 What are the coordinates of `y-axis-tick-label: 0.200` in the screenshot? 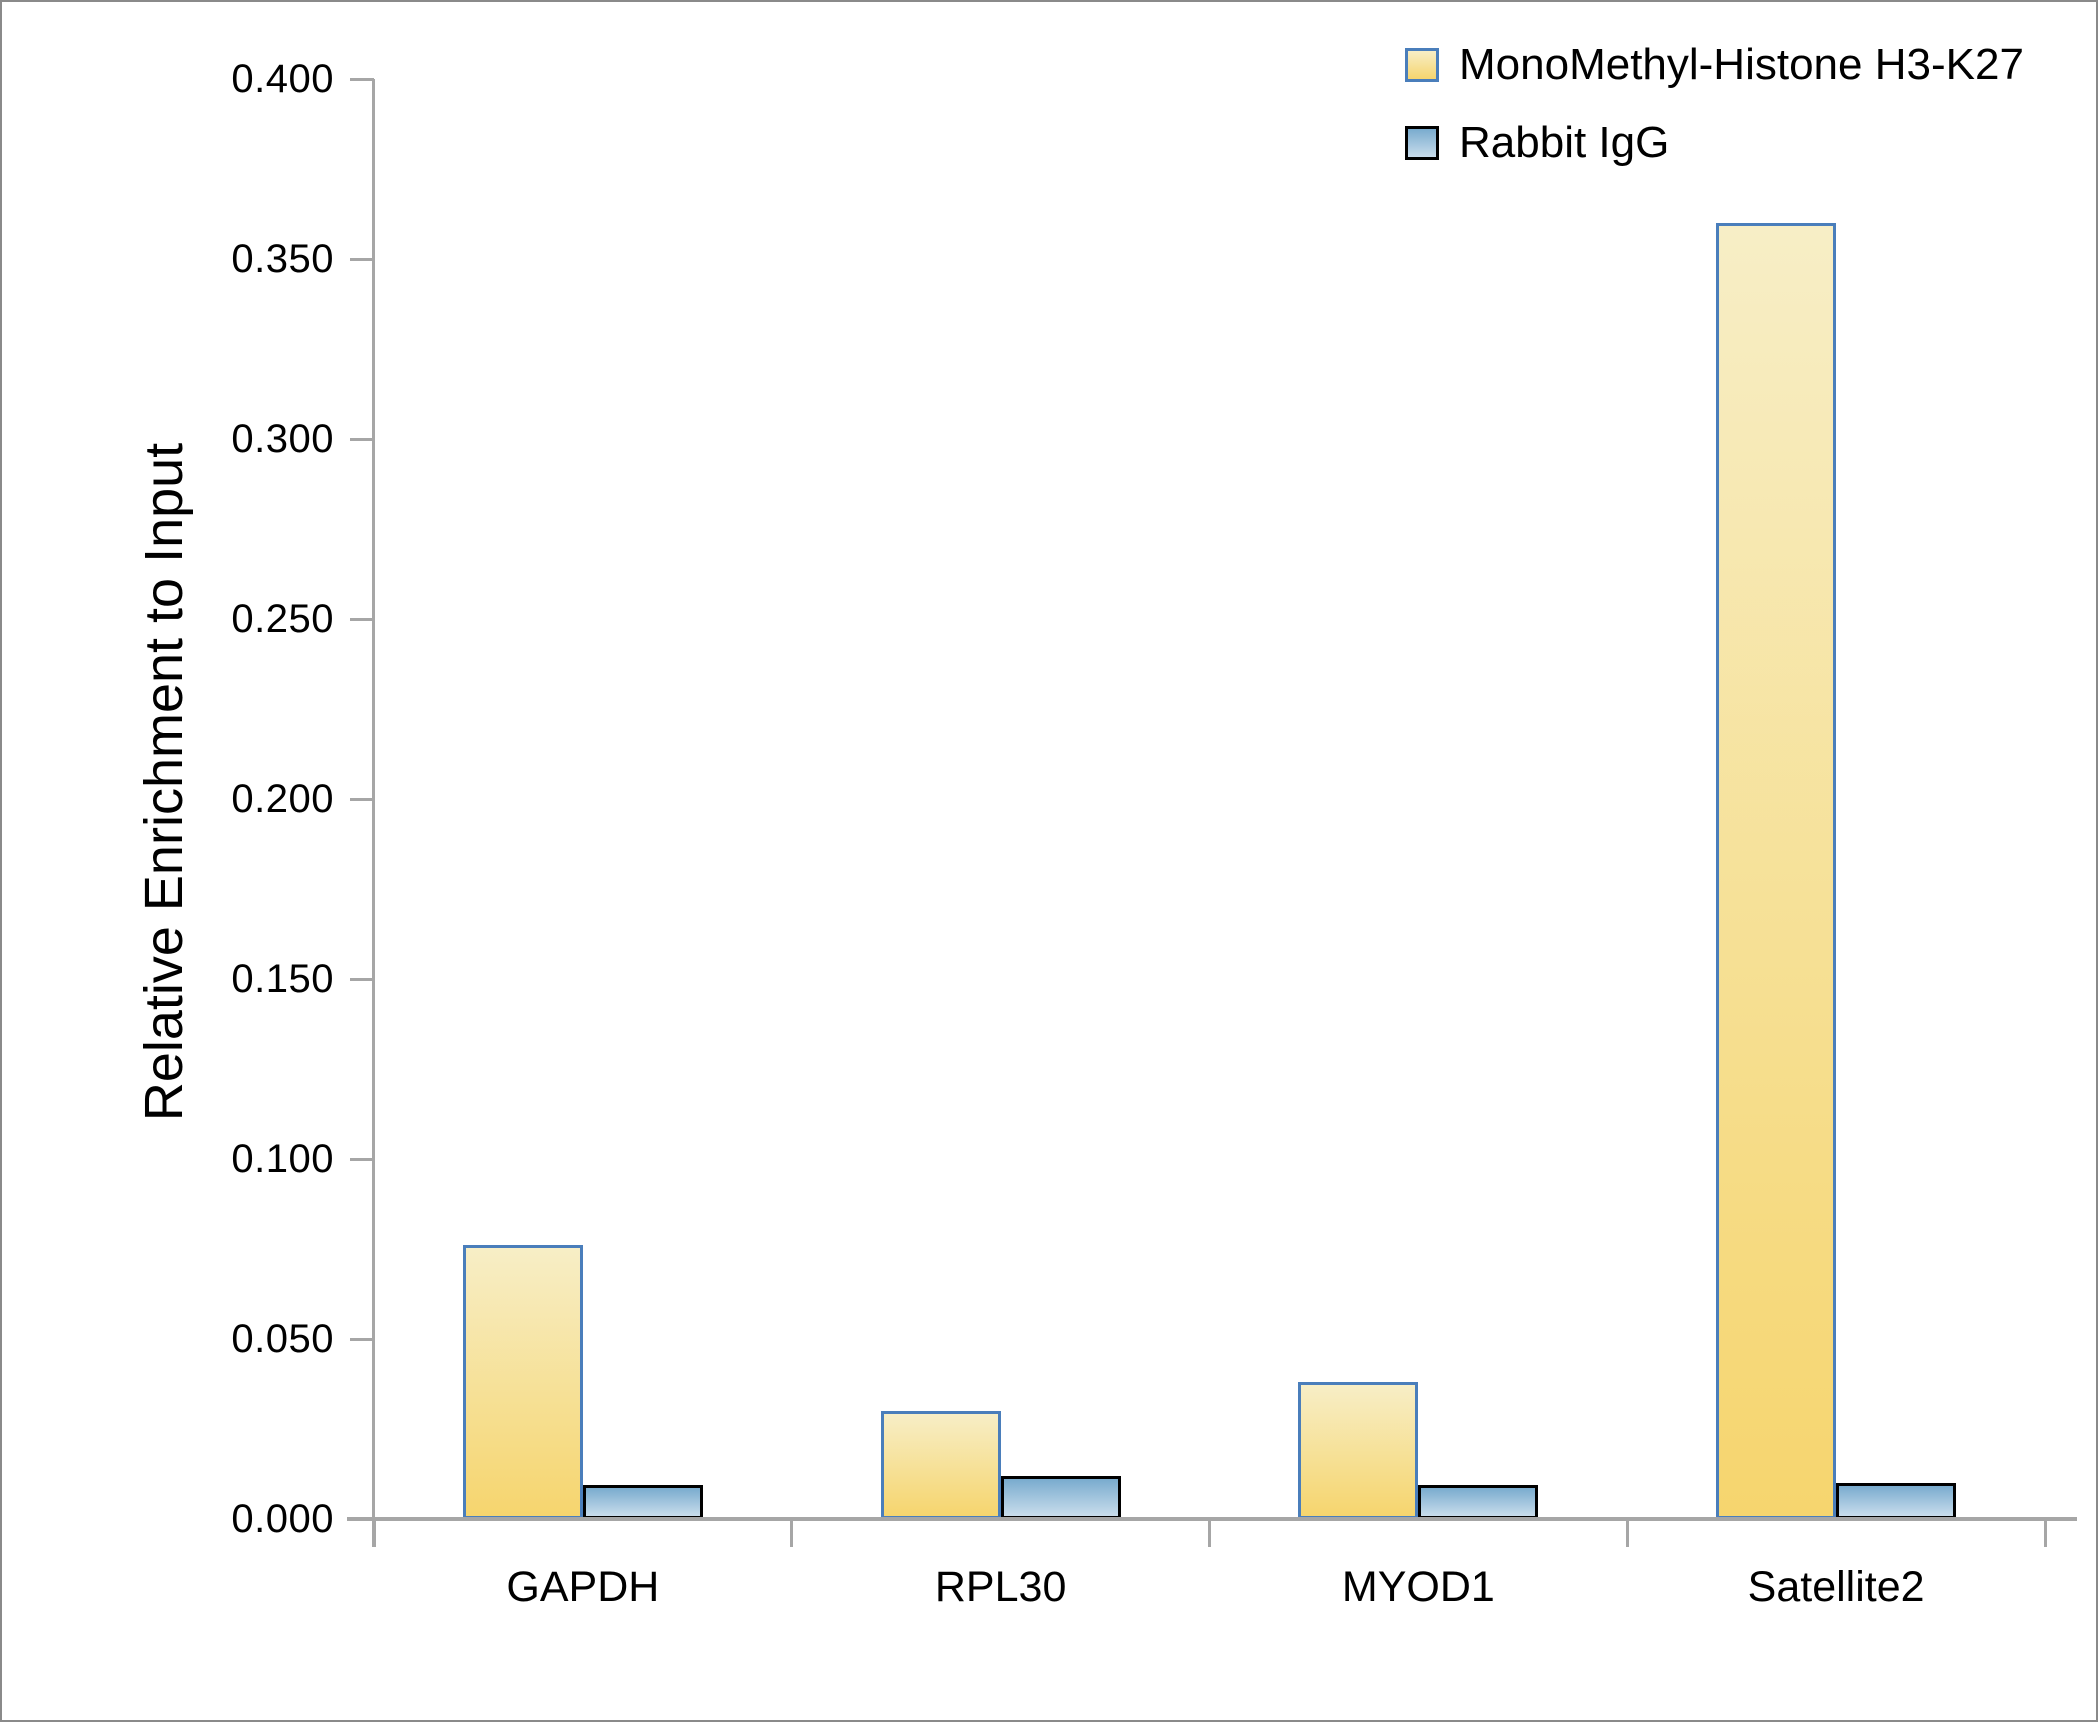 It's located at (282, 799).